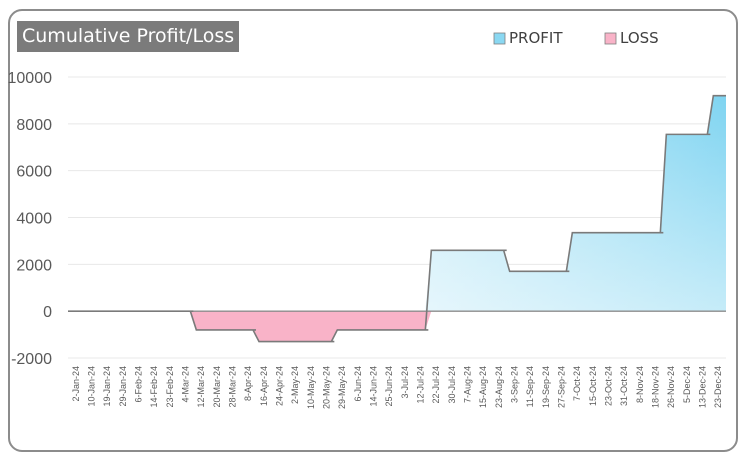 This screenshot has width=746, height=467. Describe the element at coordinates (107, 386) in the screenshot. I see `x-tick-label: 19-Jan-24` at that location.